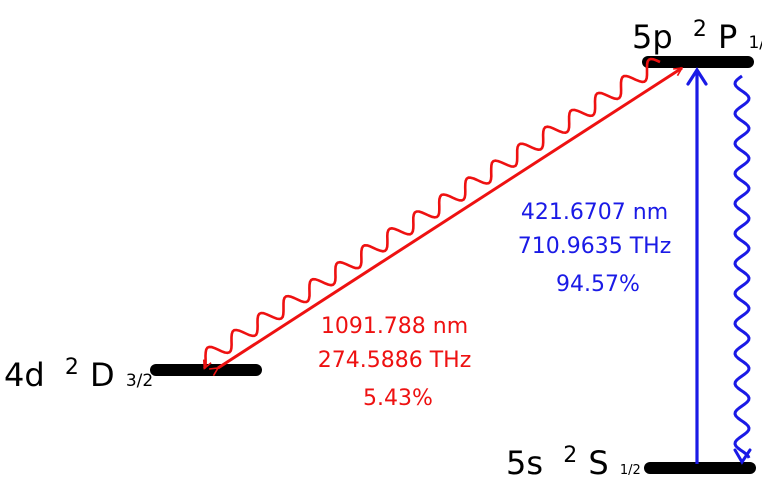 This screenshot has height=489, width=762. Describe the element at coordinates (102, 375) in the screenshot. I see `level-4d-term: D` at that location.